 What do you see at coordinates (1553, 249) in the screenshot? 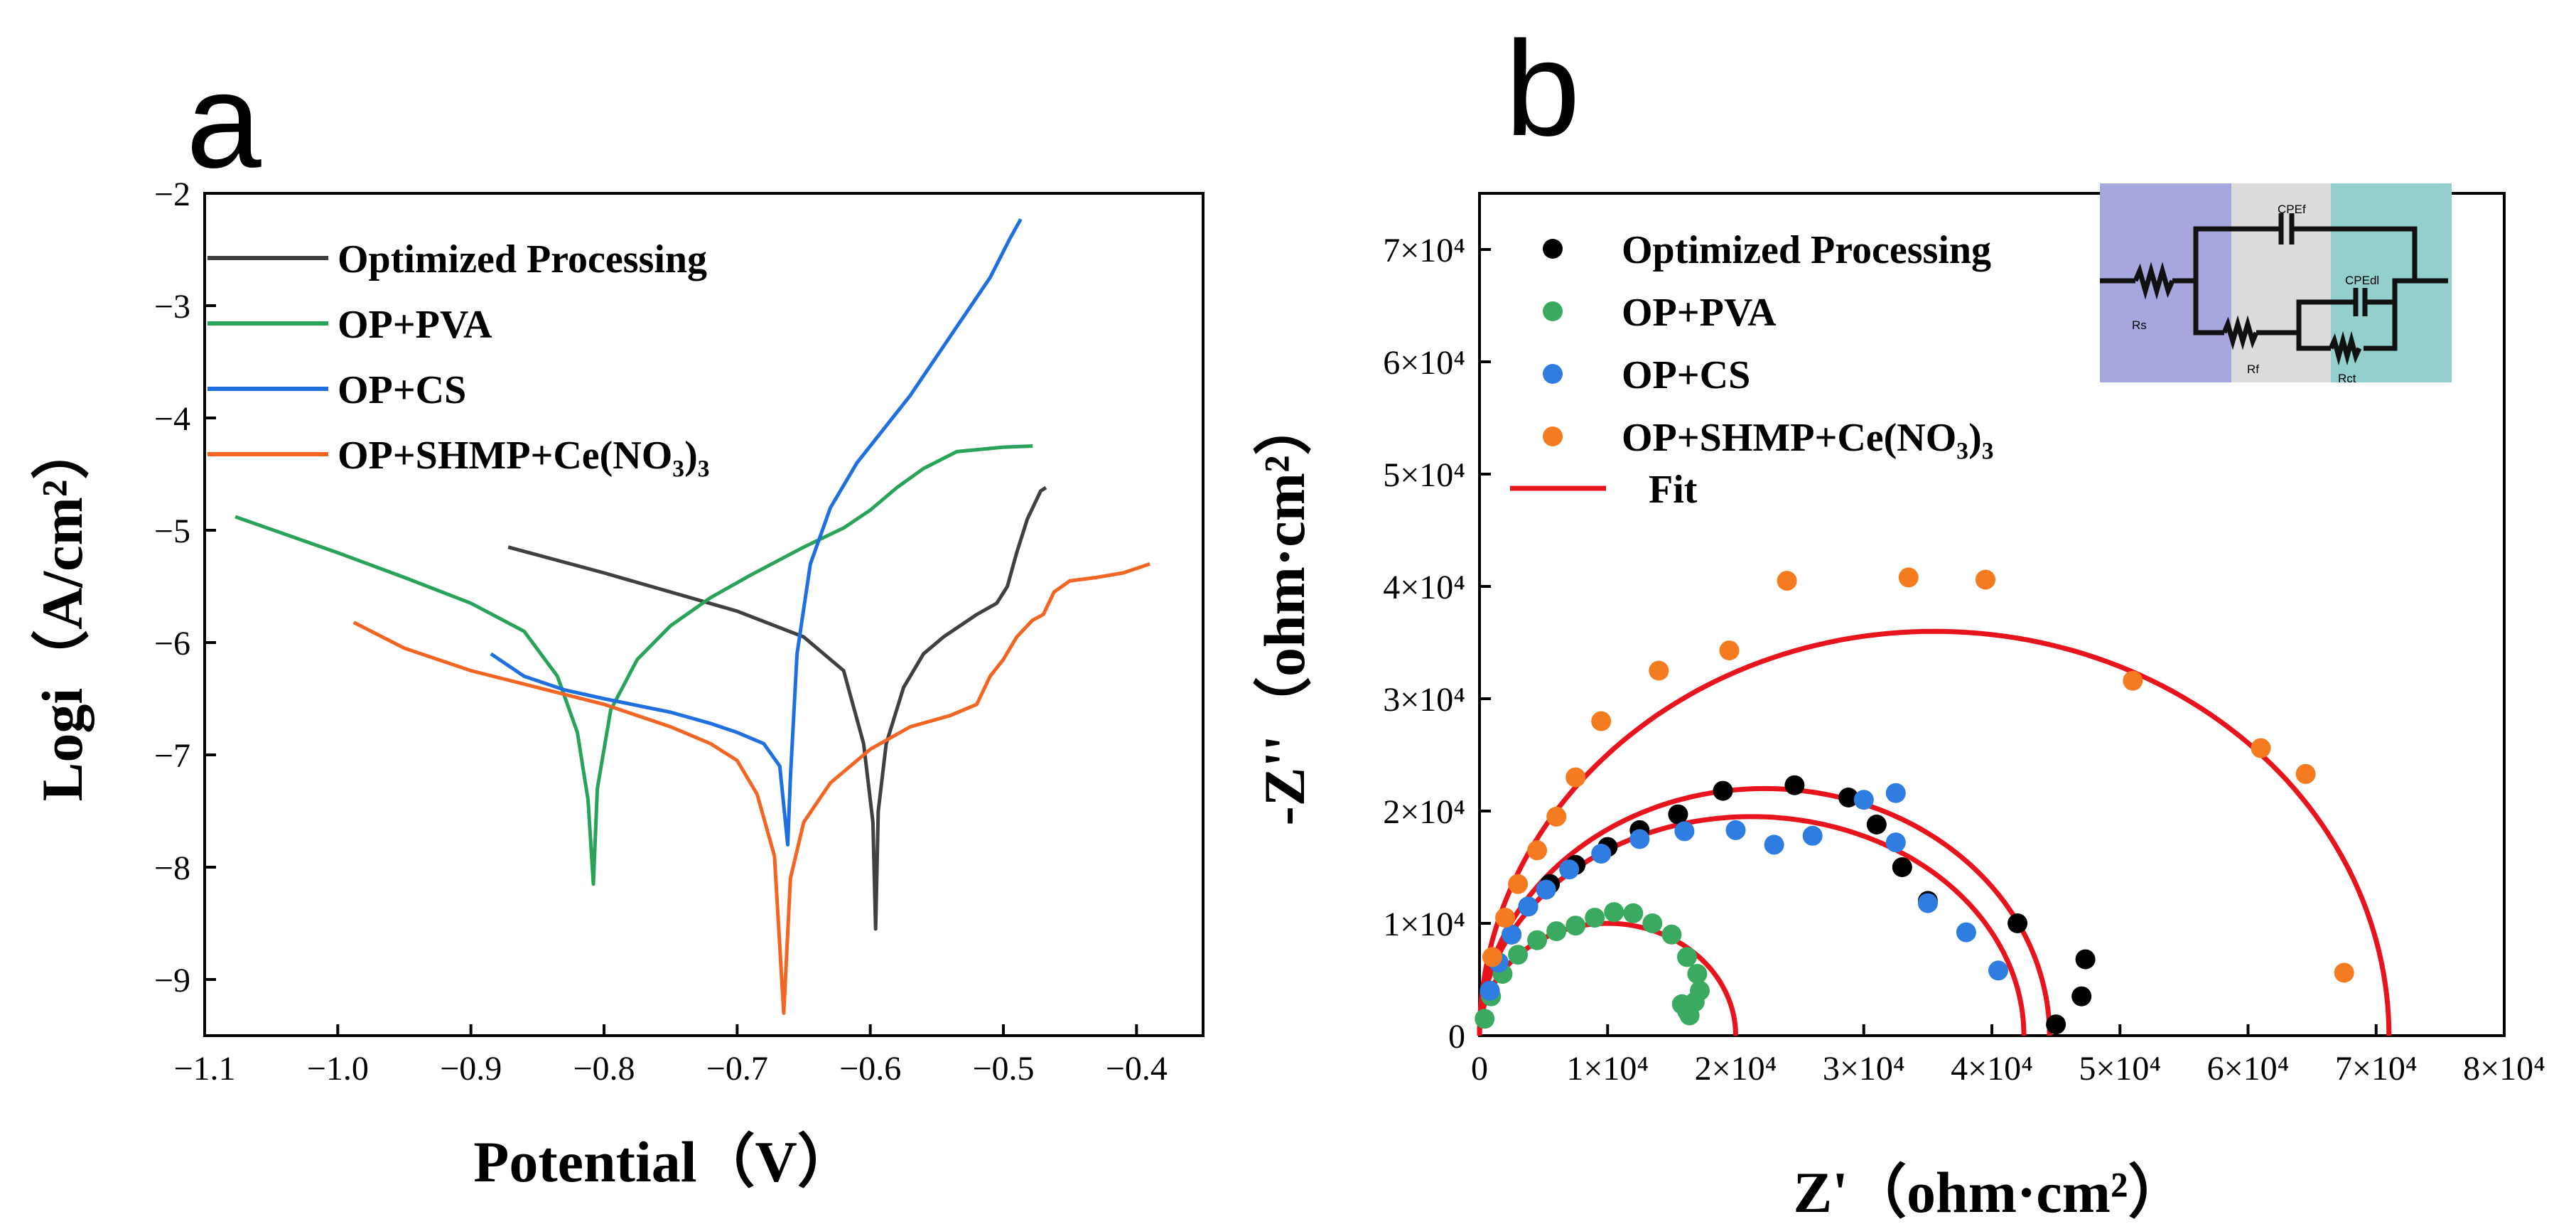
I see `legend-marker-optimized-processing` at bounding box center [1553, 249].